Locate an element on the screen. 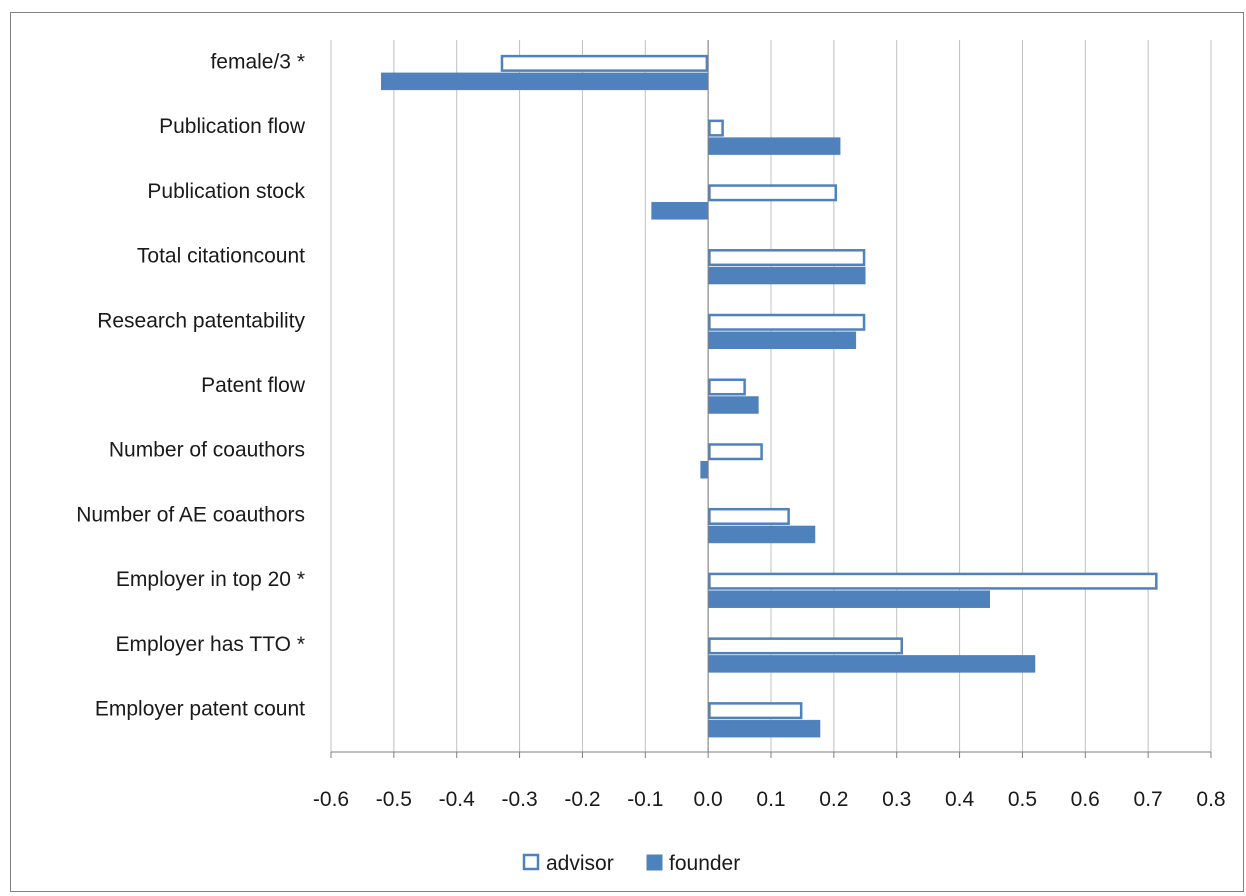 This screenshot has height=896, width=1246. legend-swatch-founder is located at coordinates (654, 862).